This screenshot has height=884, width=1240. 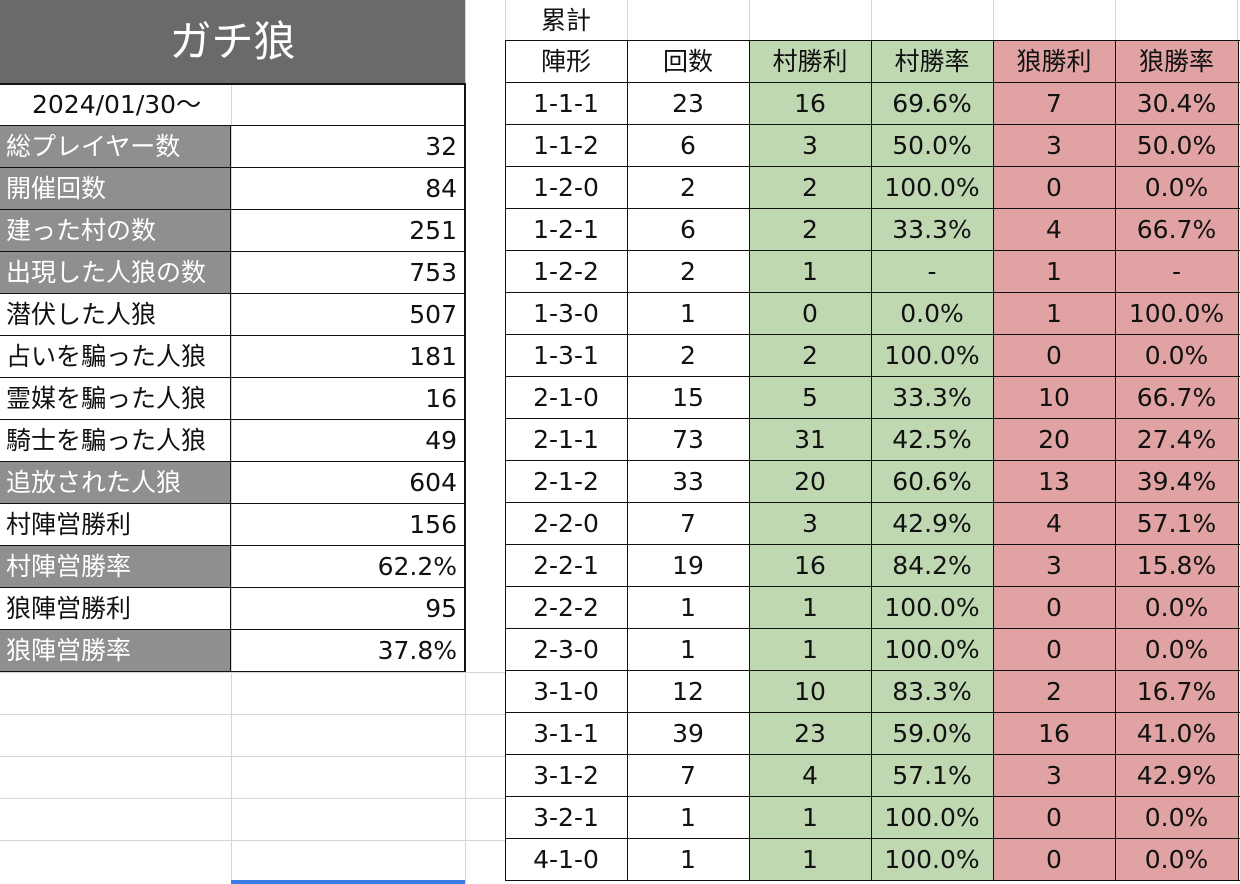 I want to click on stat-value: 37.8%, so click(x=417, y=650).